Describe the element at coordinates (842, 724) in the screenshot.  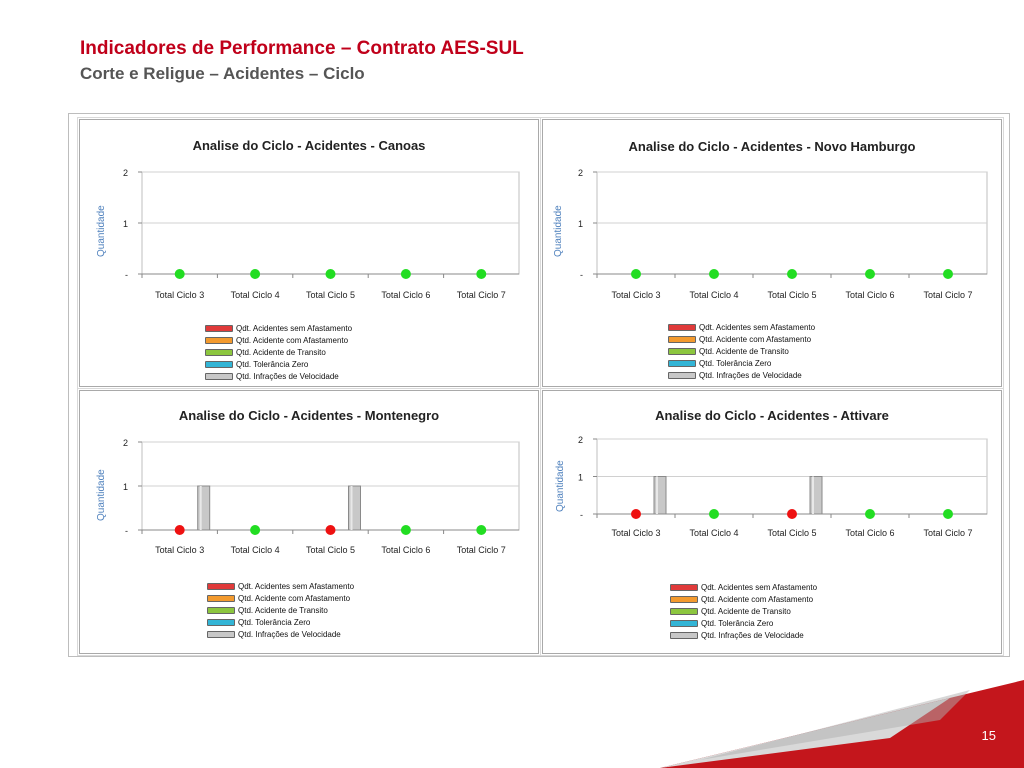
I see `corner-decoration` at that location.